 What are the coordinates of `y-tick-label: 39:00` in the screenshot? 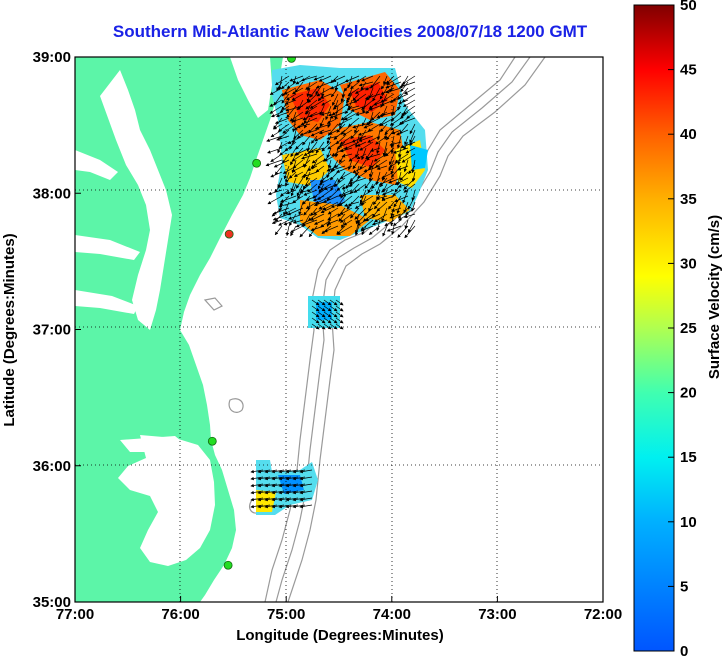 It's located at (52, 57).